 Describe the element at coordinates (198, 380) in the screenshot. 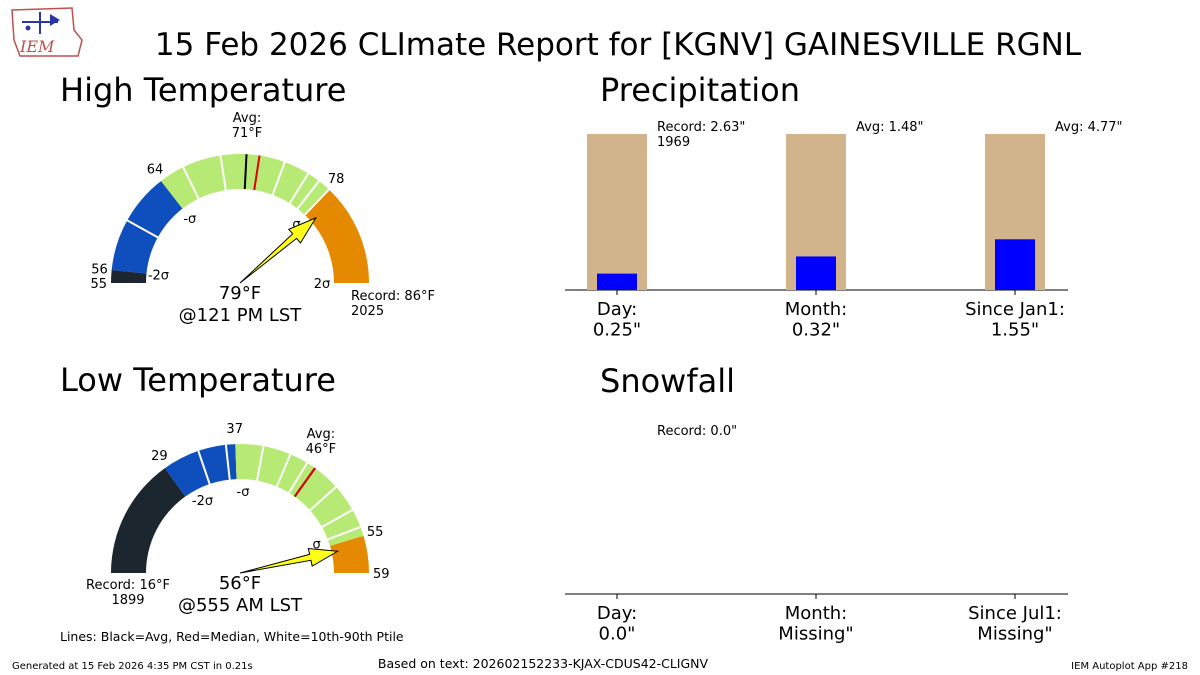

I see `low-temperature-title: Low Temperature` at that location.